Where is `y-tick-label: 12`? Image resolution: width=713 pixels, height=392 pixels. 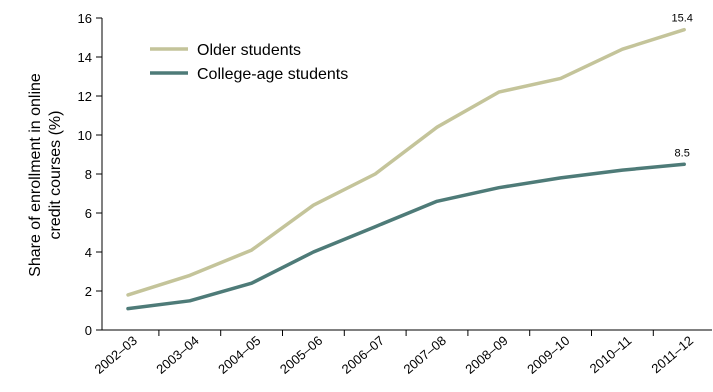
y-tick-label: 12 is located at coordinates (85, 96).